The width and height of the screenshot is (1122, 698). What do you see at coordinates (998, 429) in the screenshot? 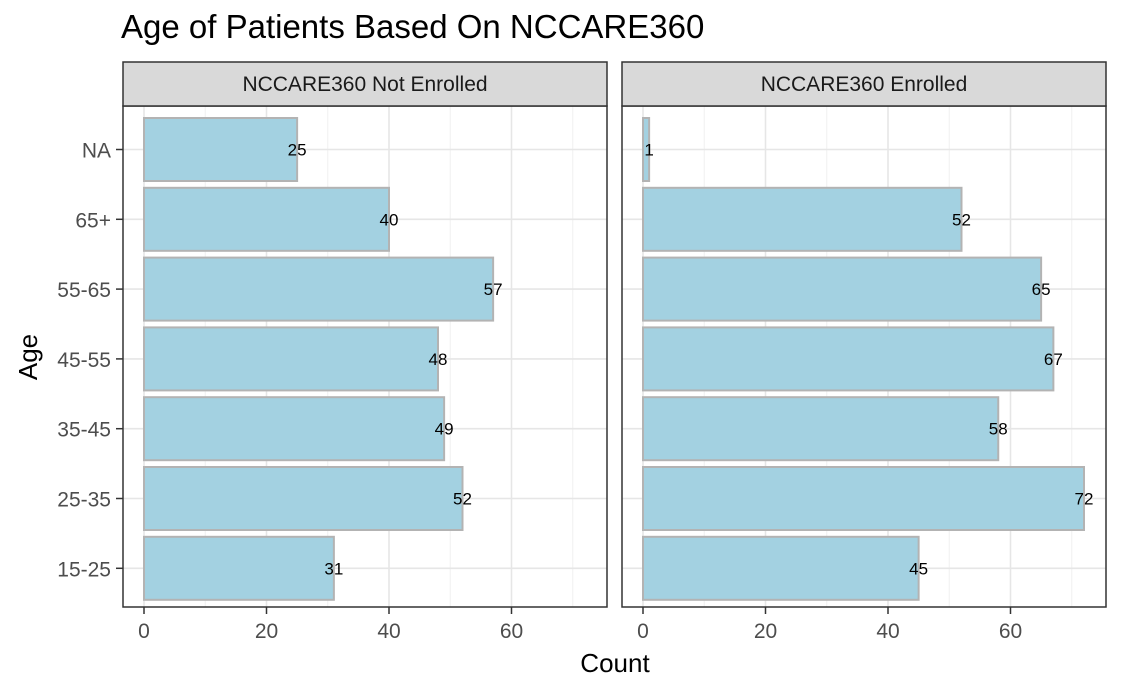
I see `data-label: 58` at bounding box center [998, 429].